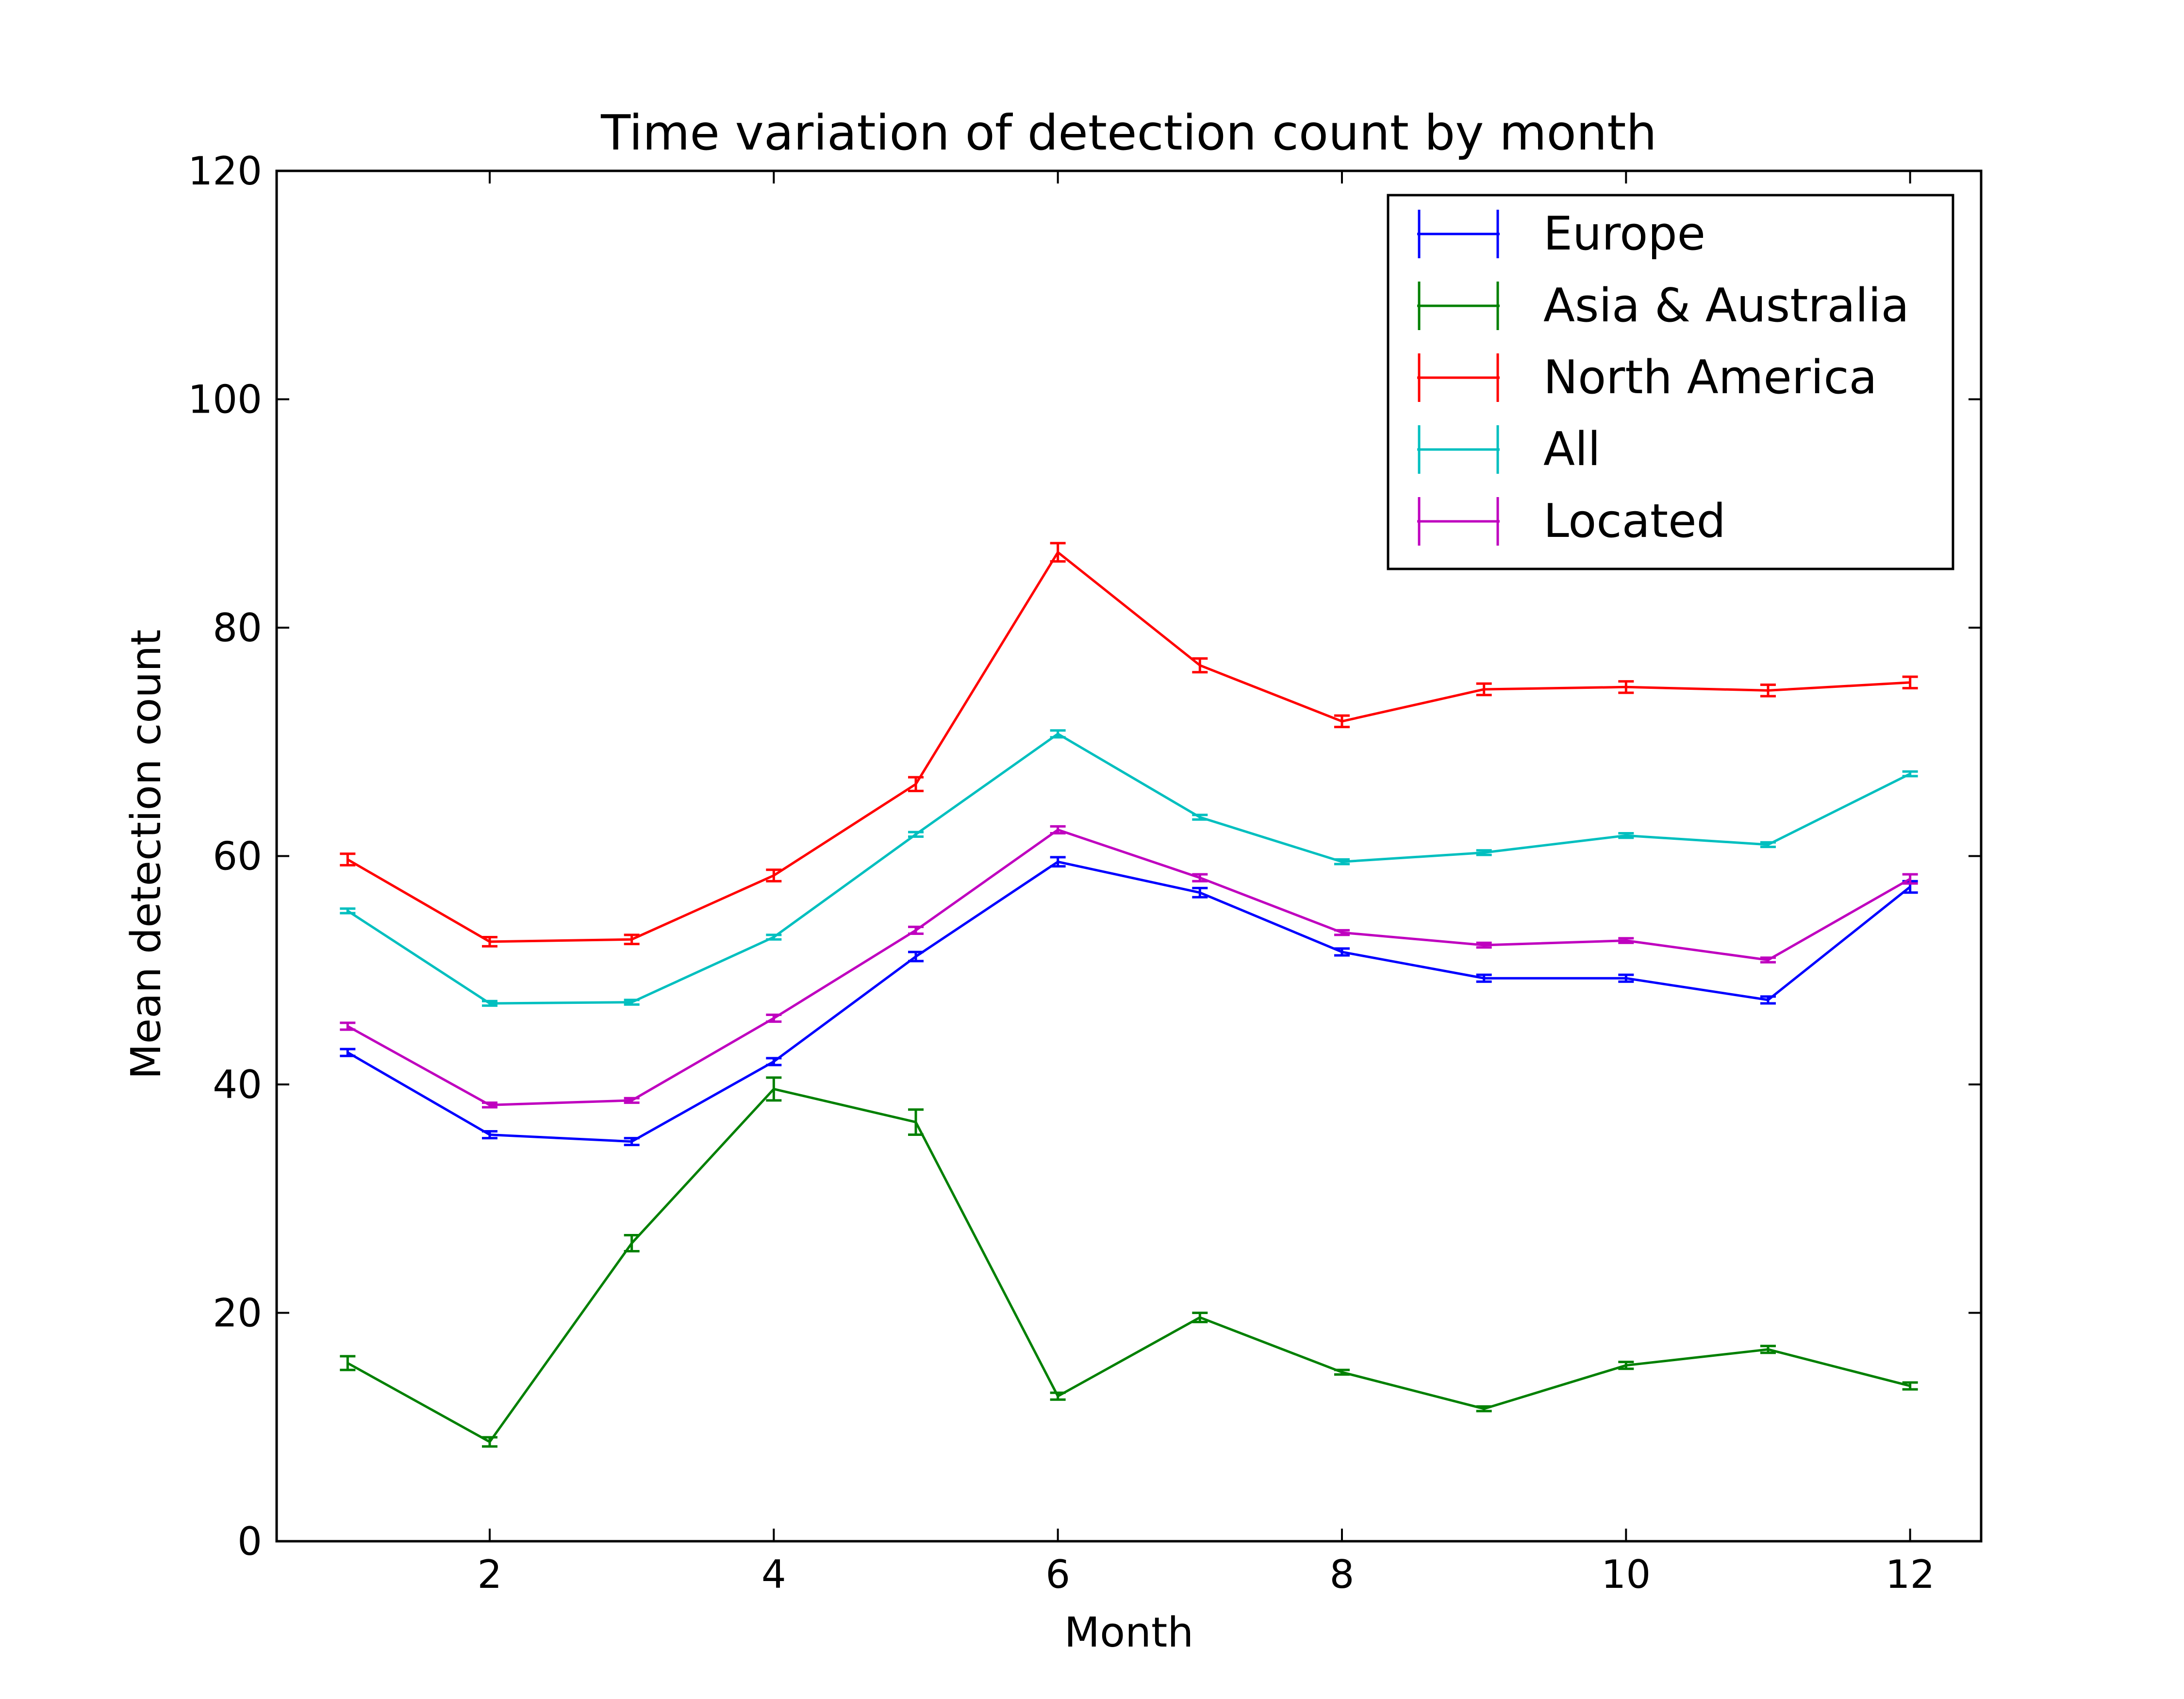 This screenshot has height=1699, width=2184. What do you see at coordinates (1057, 1574) in the screenshot?
I see `x-tick-label: 6` at bounding box center [1057, 1574].